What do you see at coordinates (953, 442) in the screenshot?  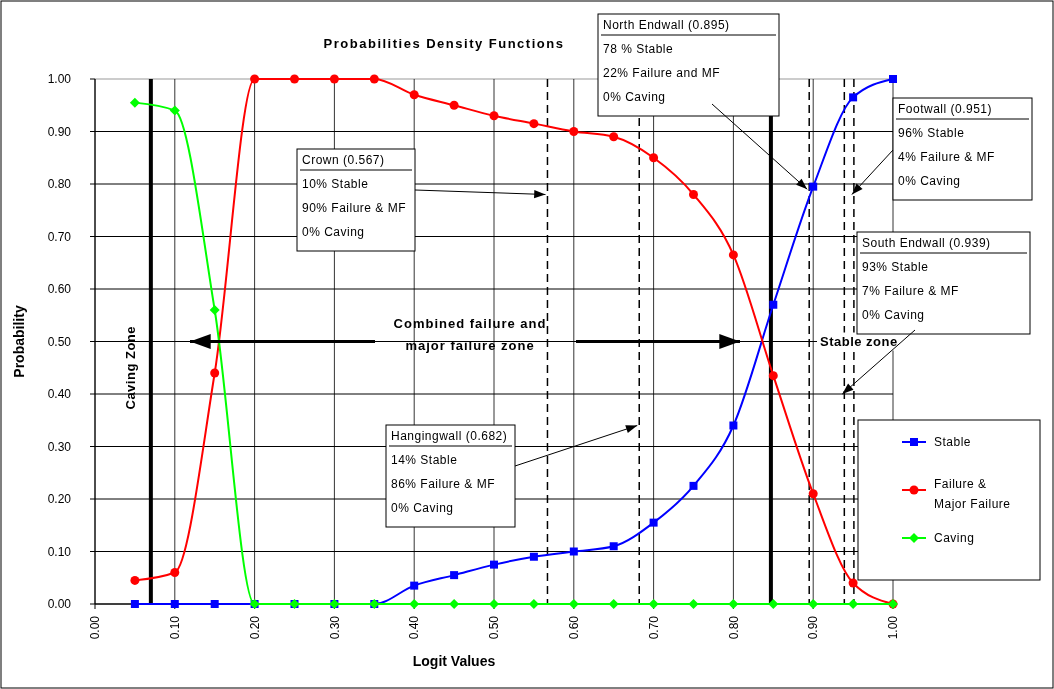 I see `legend-label: Stable` at bounding box center [953, 442].